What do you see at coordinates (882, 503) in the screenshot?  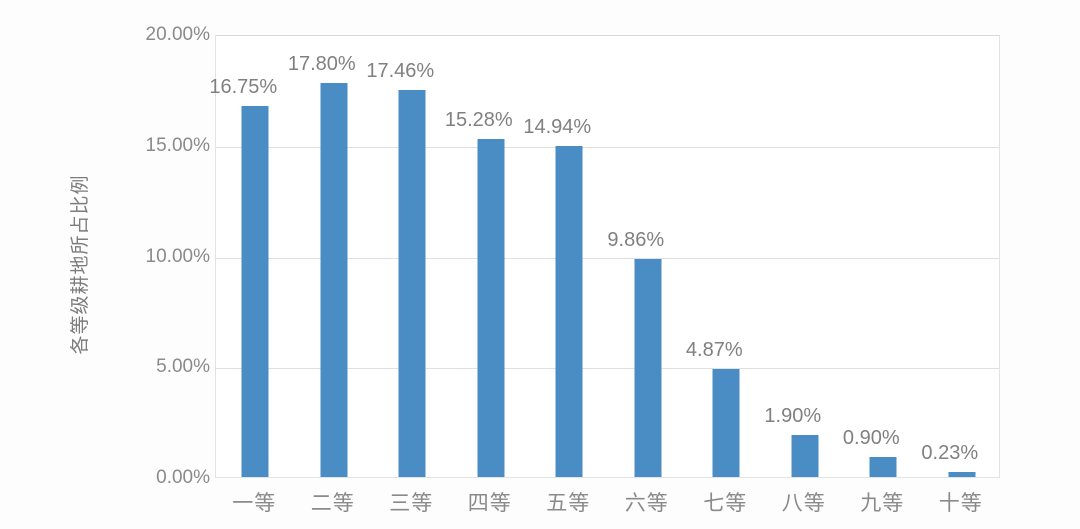 I see `x-axis-tick-label: 九等` at bounding box center [882, 503].